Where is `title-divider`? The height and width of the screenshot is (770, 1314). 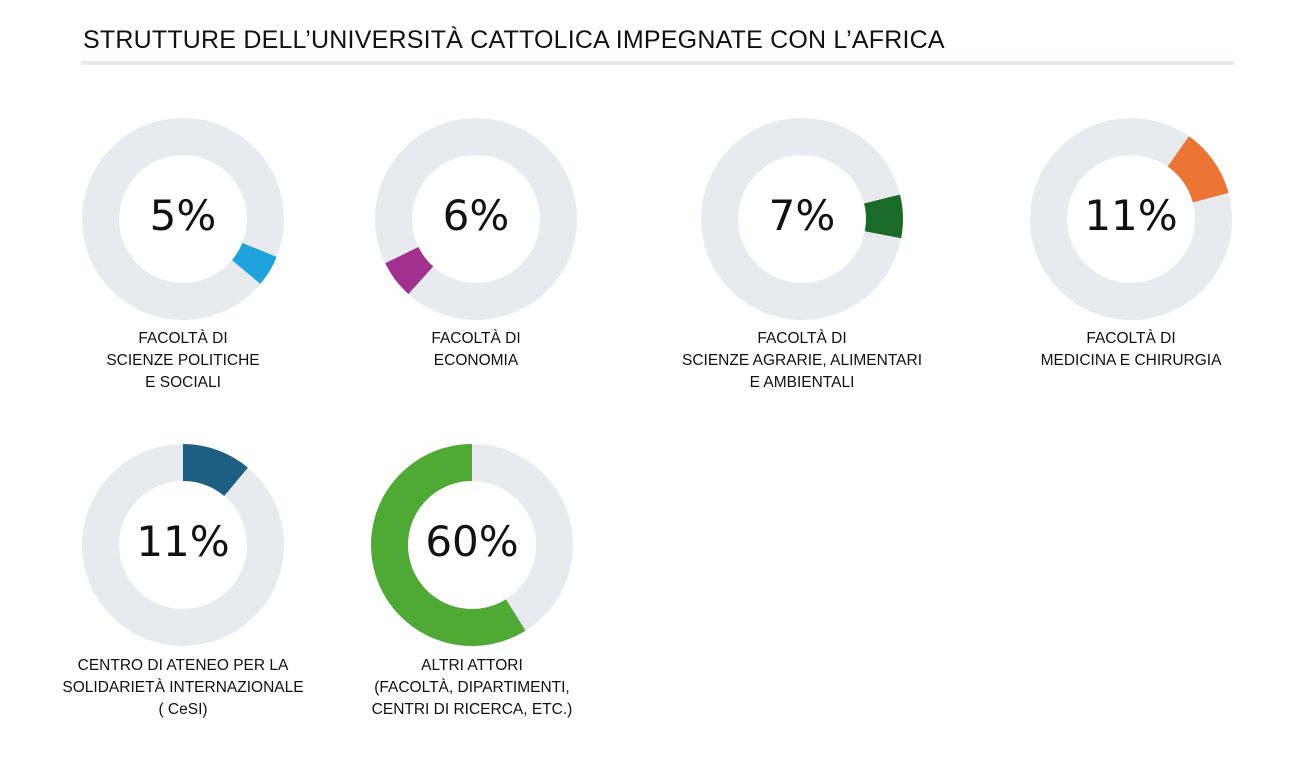
title-divider is located at coordinates (657, 63).